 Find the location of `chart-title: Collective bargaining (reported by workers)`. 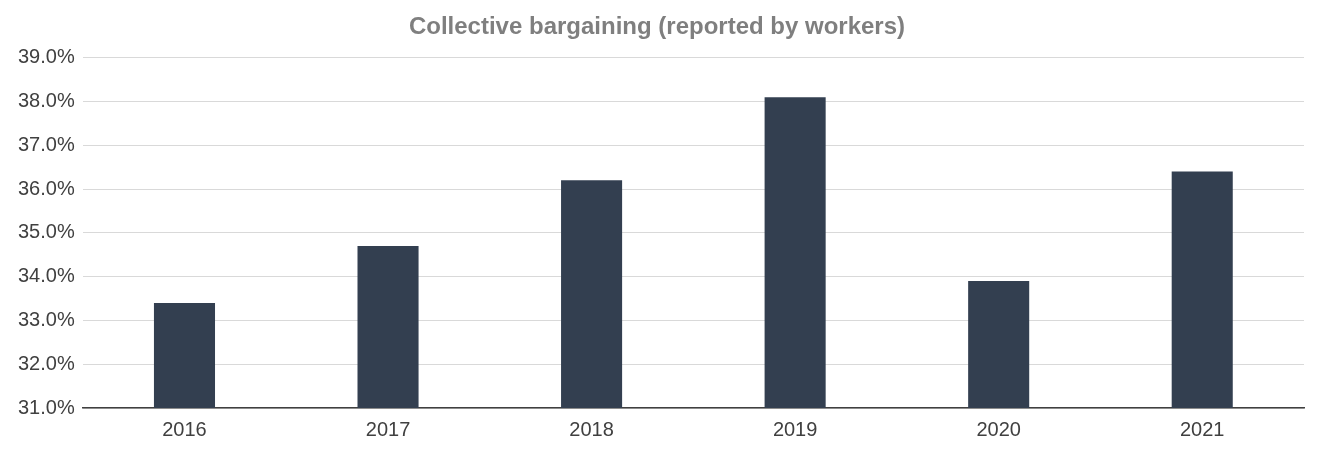

chart-title: Collective bargaining (reported by workers) is located at coordinates (657, 26).